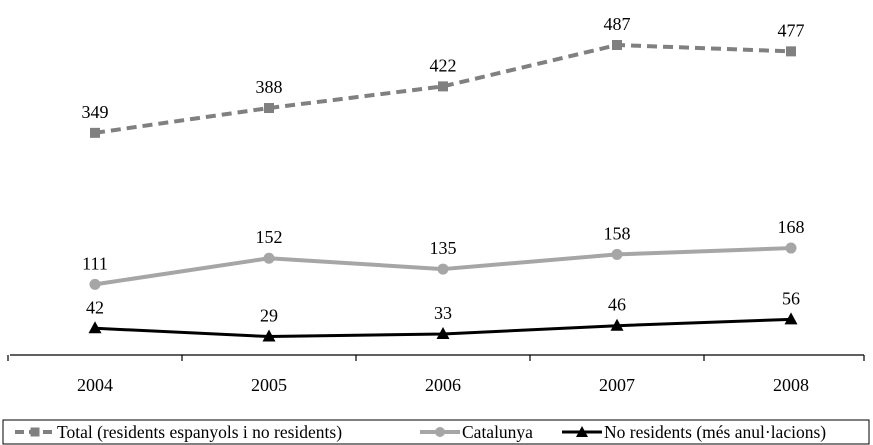 The width and height of the screenshot is (873, 445). What do you see at coordinates (617, 324) in the screenshot?
I see `data-point-s2-2007` at bounding box center [617, 324].